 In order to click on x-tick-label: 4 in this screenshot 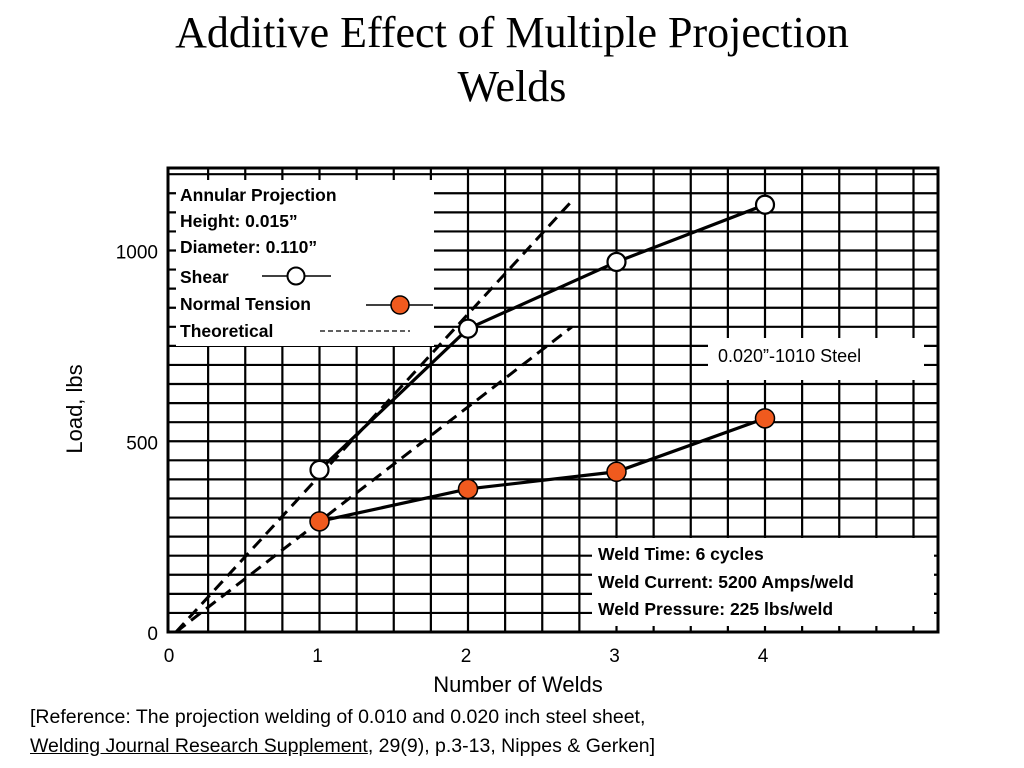, I will do `click(763, 656)`.